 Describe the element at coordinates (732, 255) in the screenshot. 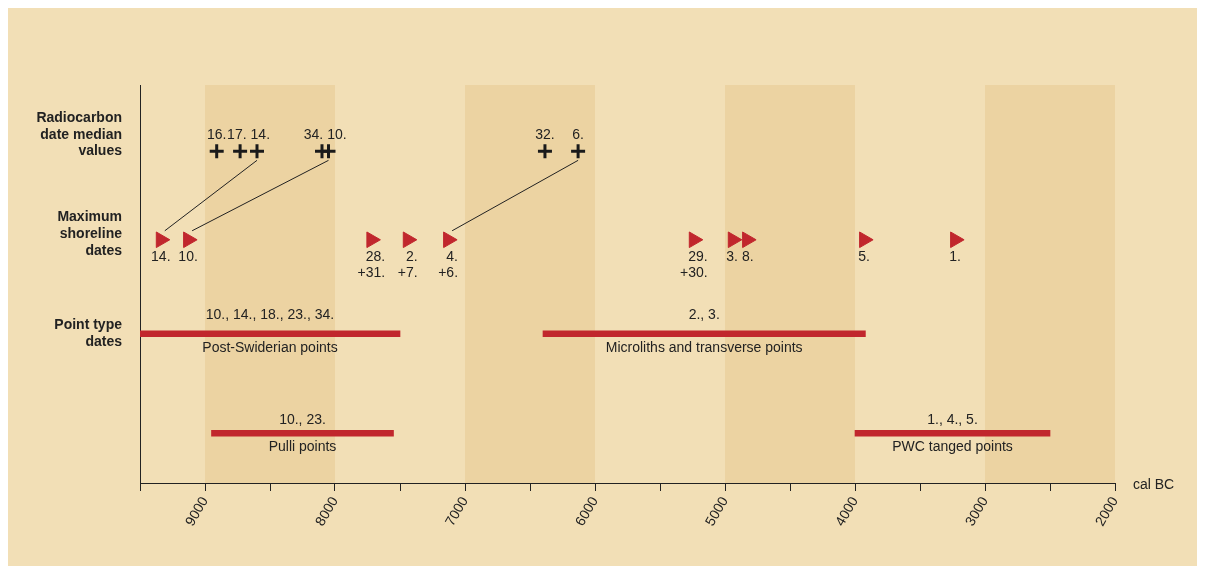

I see `series-label: 3.` at that location.